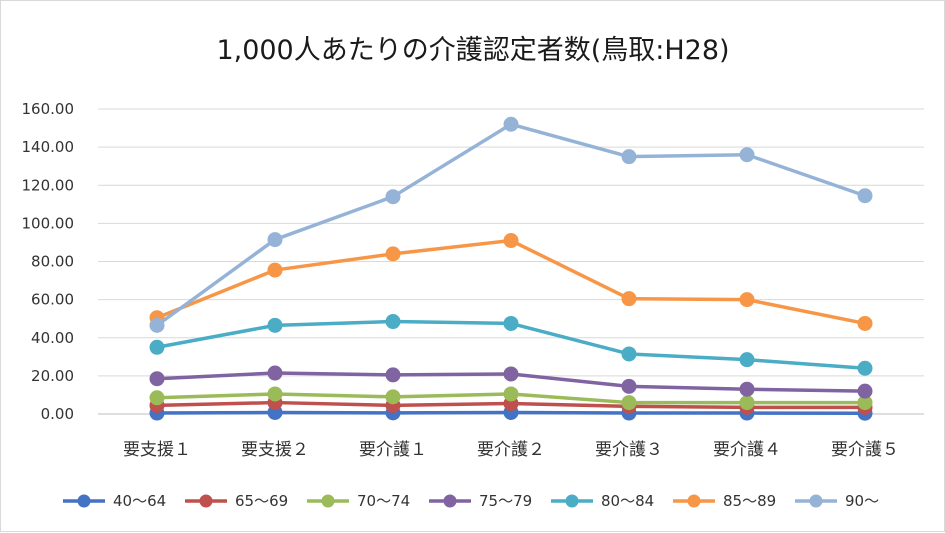 The width and height of the screenshot is (945, 533). Describe the element at coordinates (139, 501) in the screenshot. I see `legend-label: 40〜64` at that location.